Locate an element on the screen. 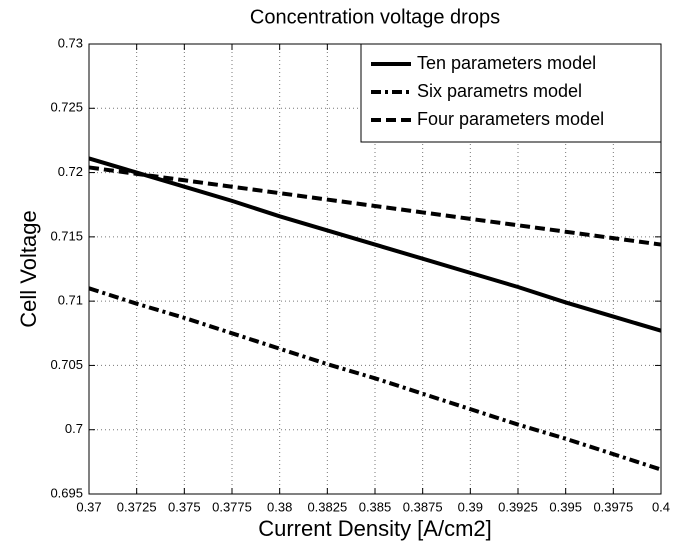  x-axis-label: Current Density [A/cm2] is located at coordinates (375, 528).